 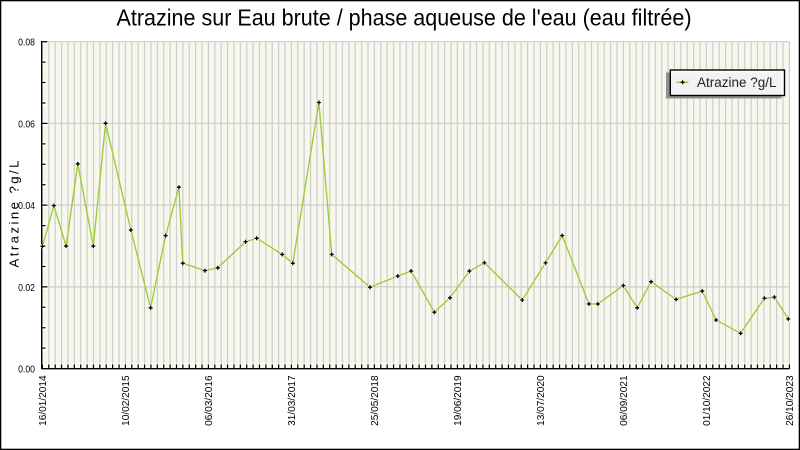 What do you see at coordinates (26, 370) in the screenshot?
I see `svg-text: 0.00` at bounding box center [26, 370].